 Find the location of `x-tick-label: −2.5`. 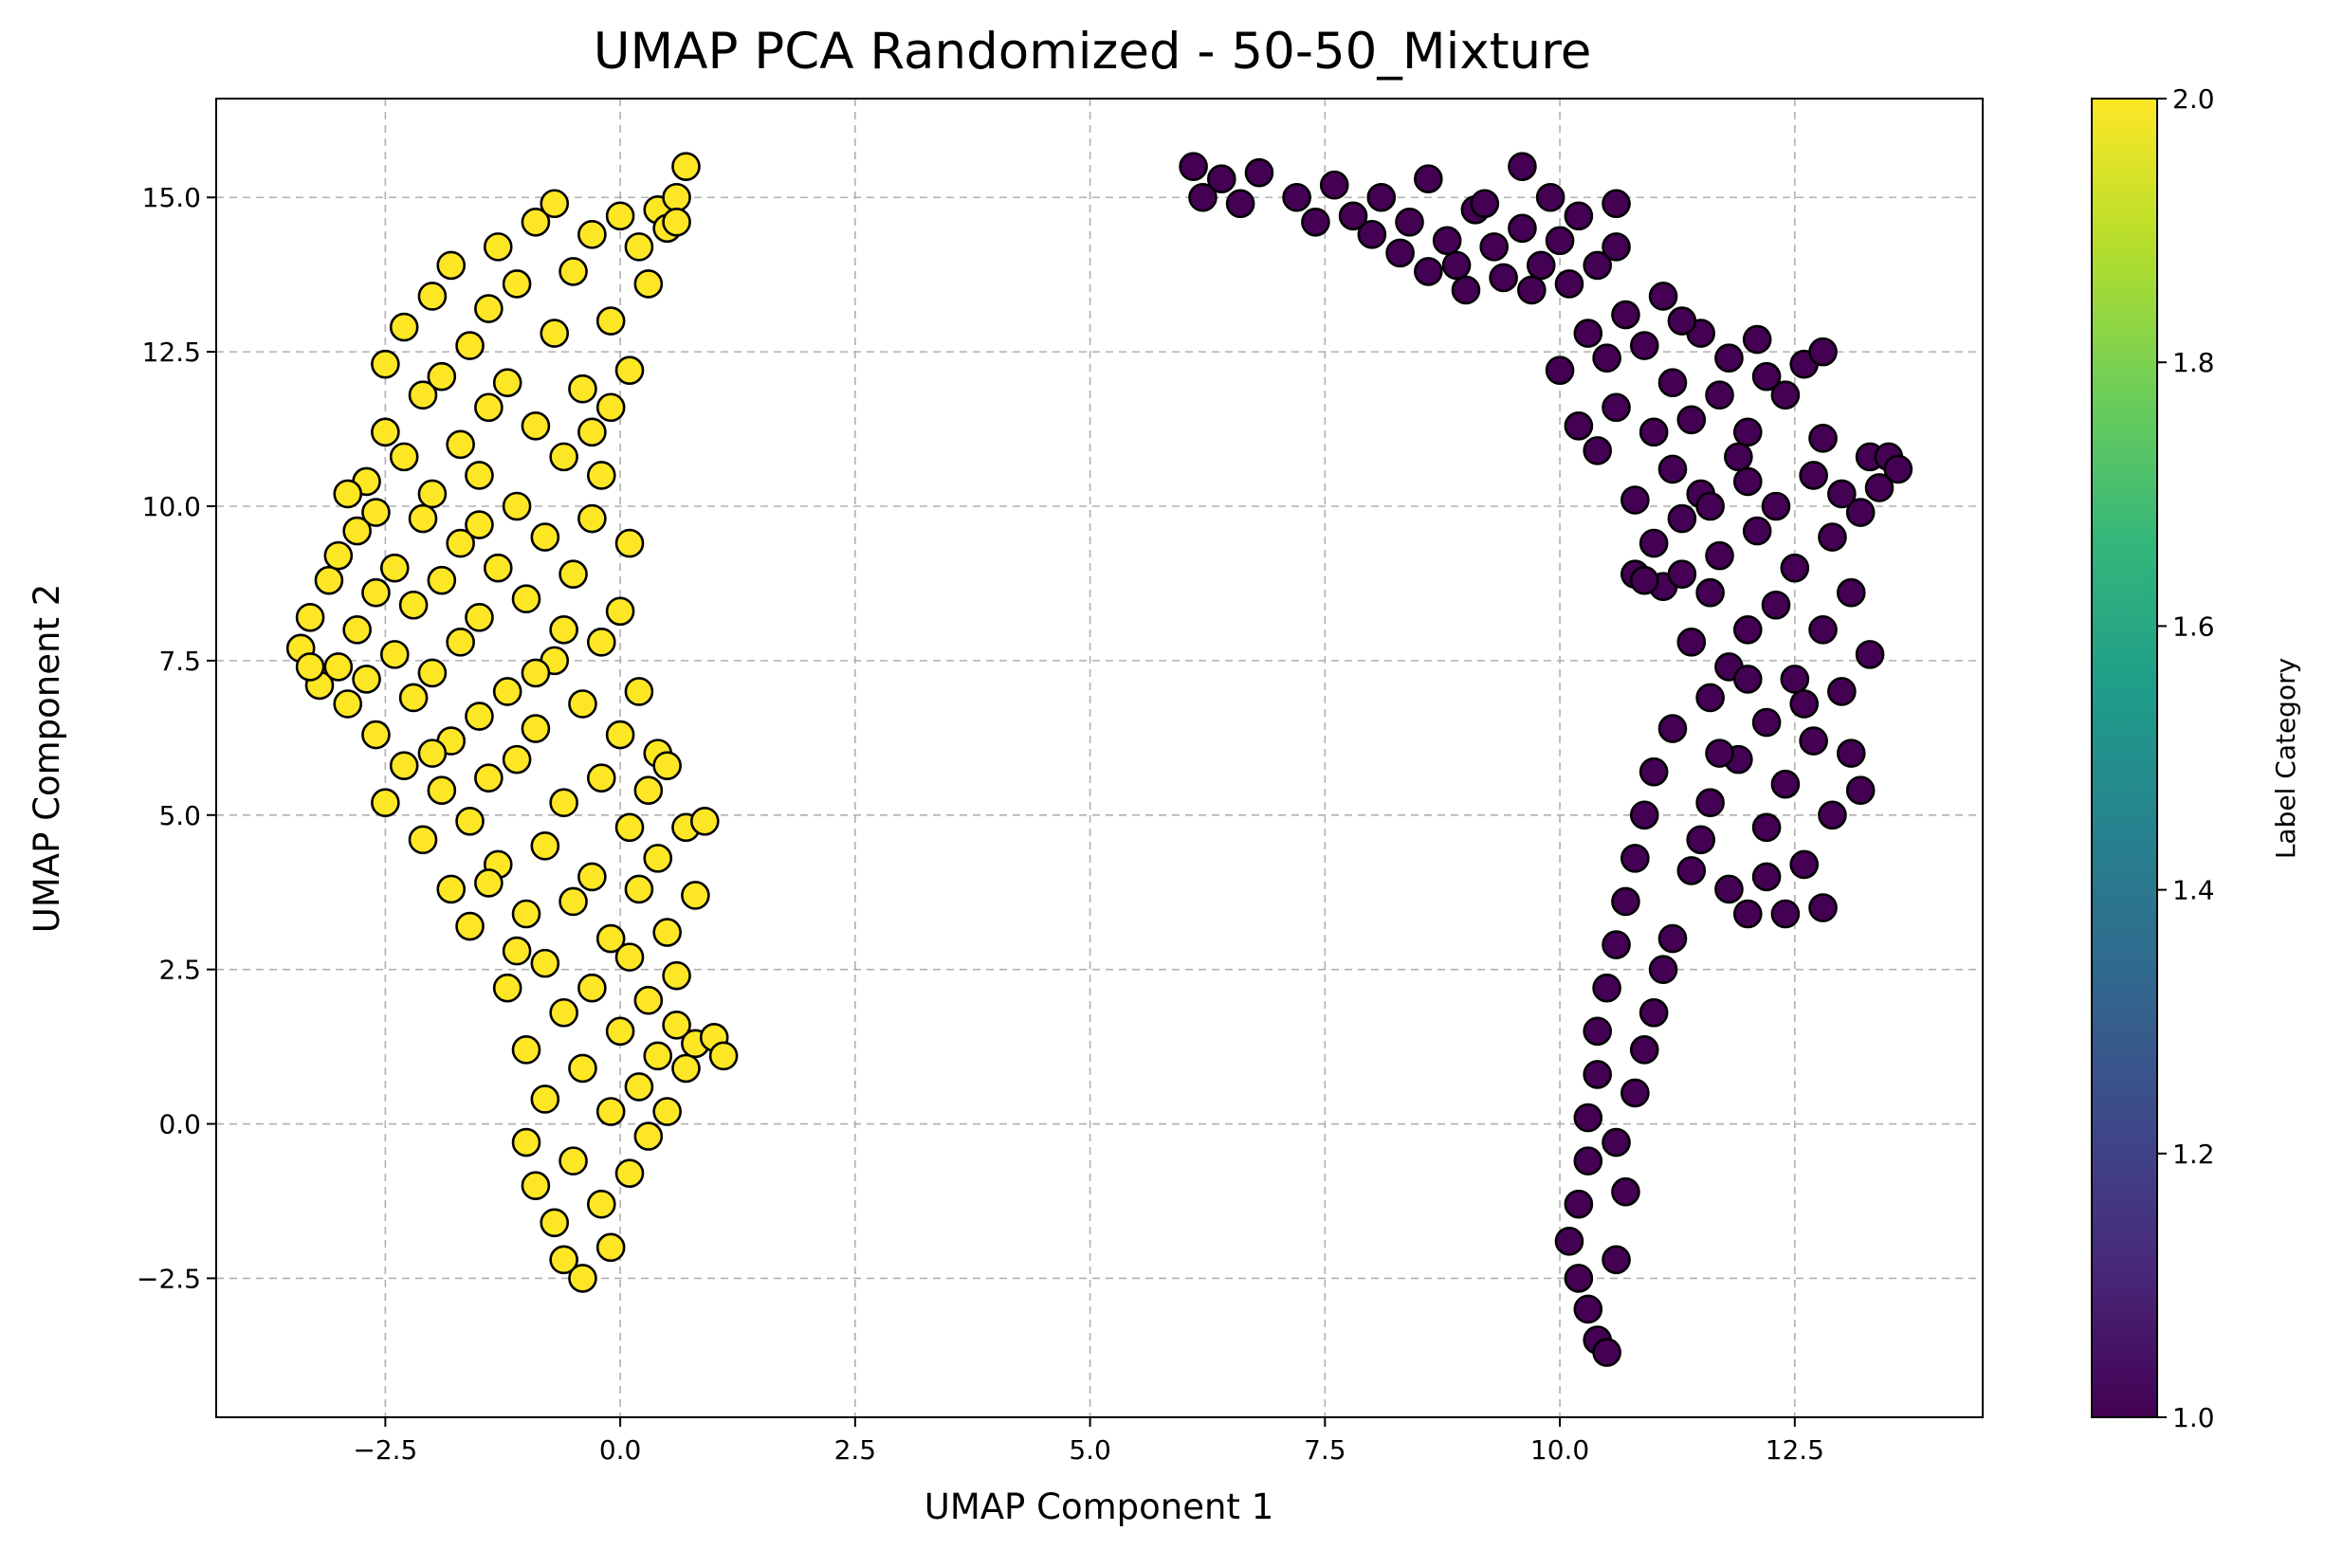

x-tick-label: −2.5 is located at coordinates (385, 1450).